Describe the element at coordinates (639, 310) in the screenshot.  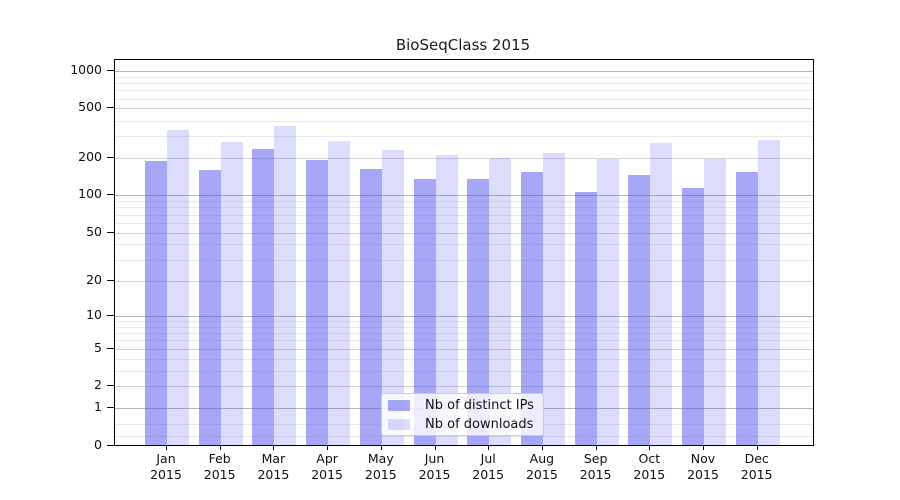
I see `bar-distinct-ips-oct` at that location.